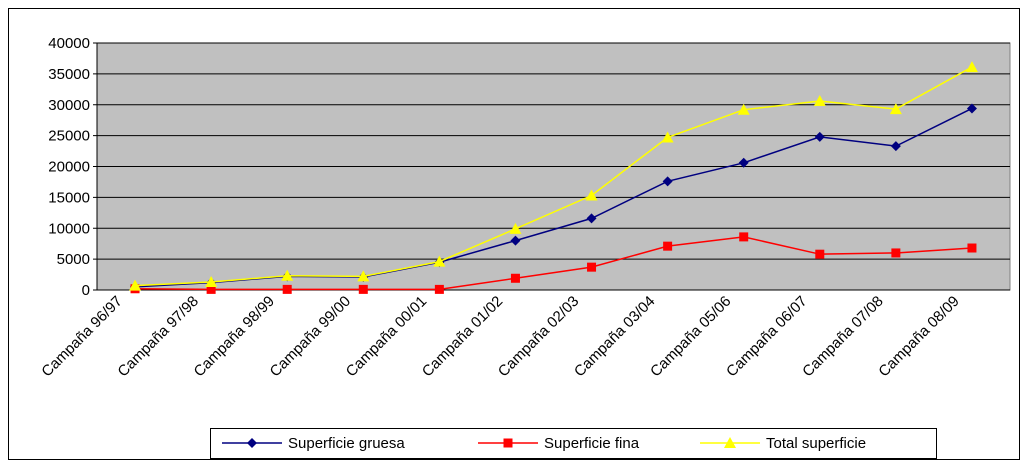  What do you see at coordinates (69, 74) in the screenshot?
I see `y-tick-label: 35000` at bounding box center [69, 74].